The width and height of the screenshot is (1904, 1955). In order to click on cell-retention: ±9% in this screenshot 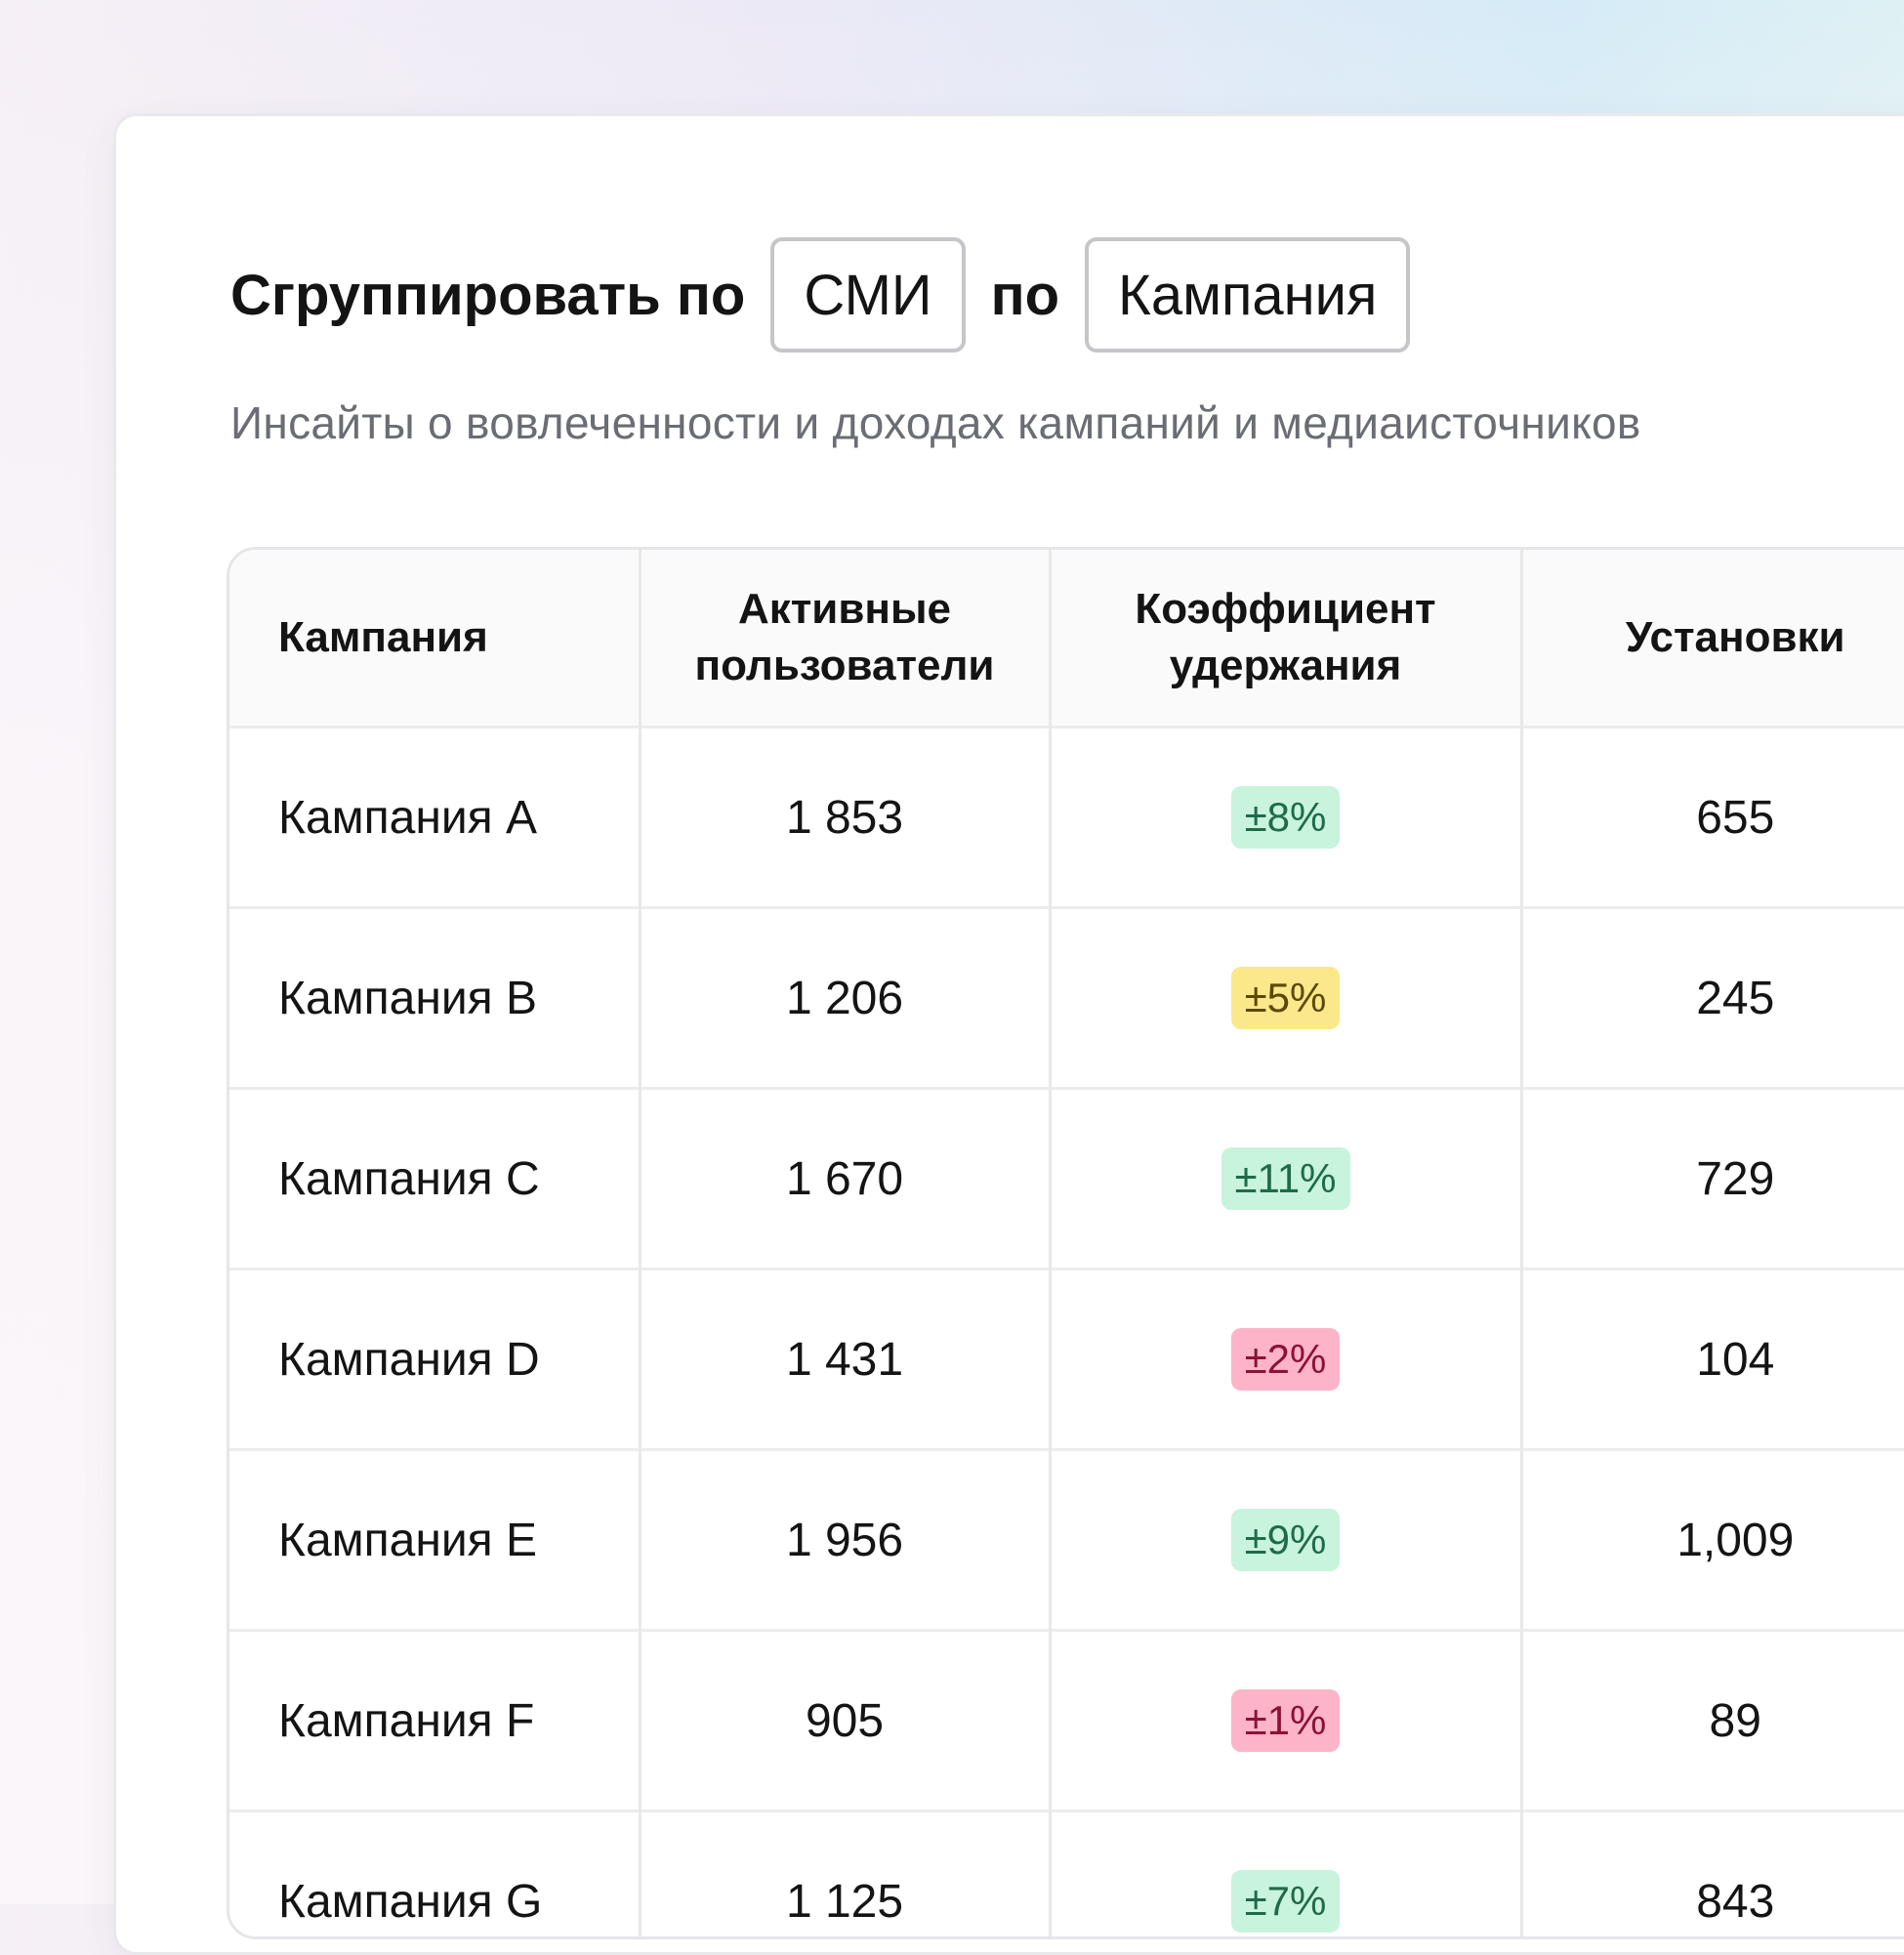, I will do `click(1286, 1539)`.